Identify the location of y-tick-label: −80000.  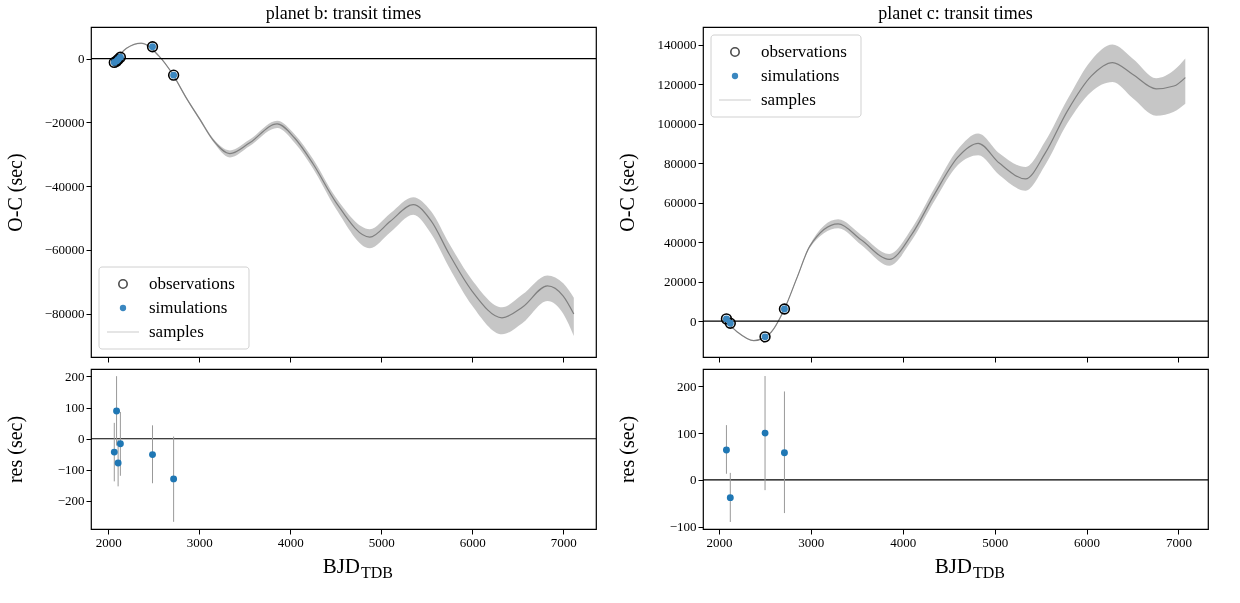
(64, 314).